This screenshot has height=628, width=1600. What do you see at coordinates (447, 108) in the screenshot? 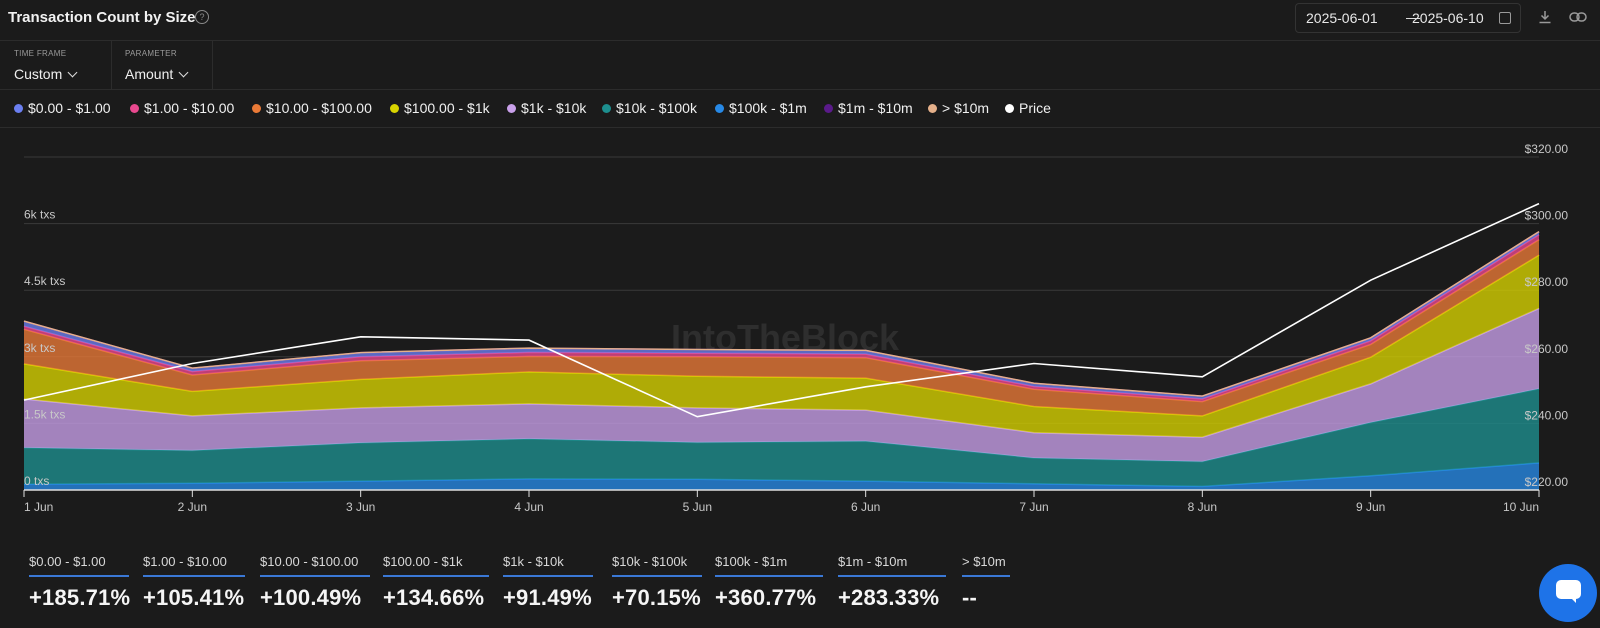
I see `legend-label: $100.00 - $1k` at bounding box center [447, 108].